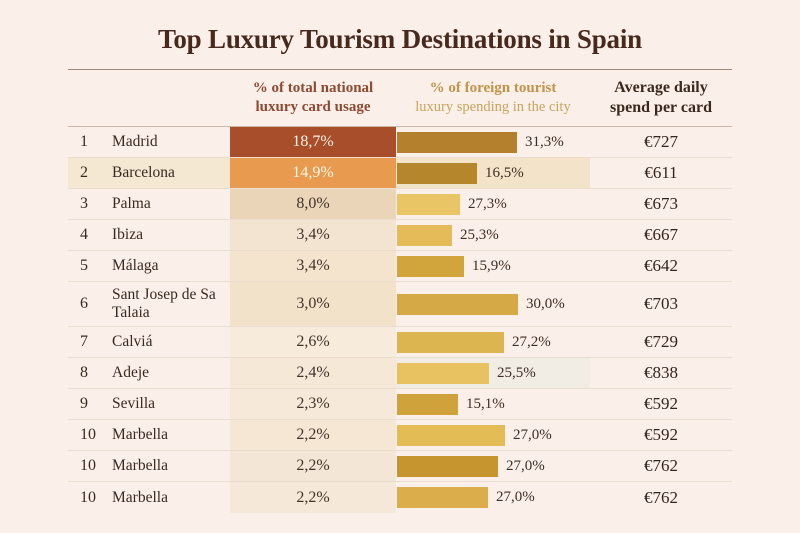 Image resolution: width=800 pixels, height=533 pixels. What do you see at coordinates (84, 403) in the screenshot?
I see `rank-cell: 9` at bounding box center [84, 403].